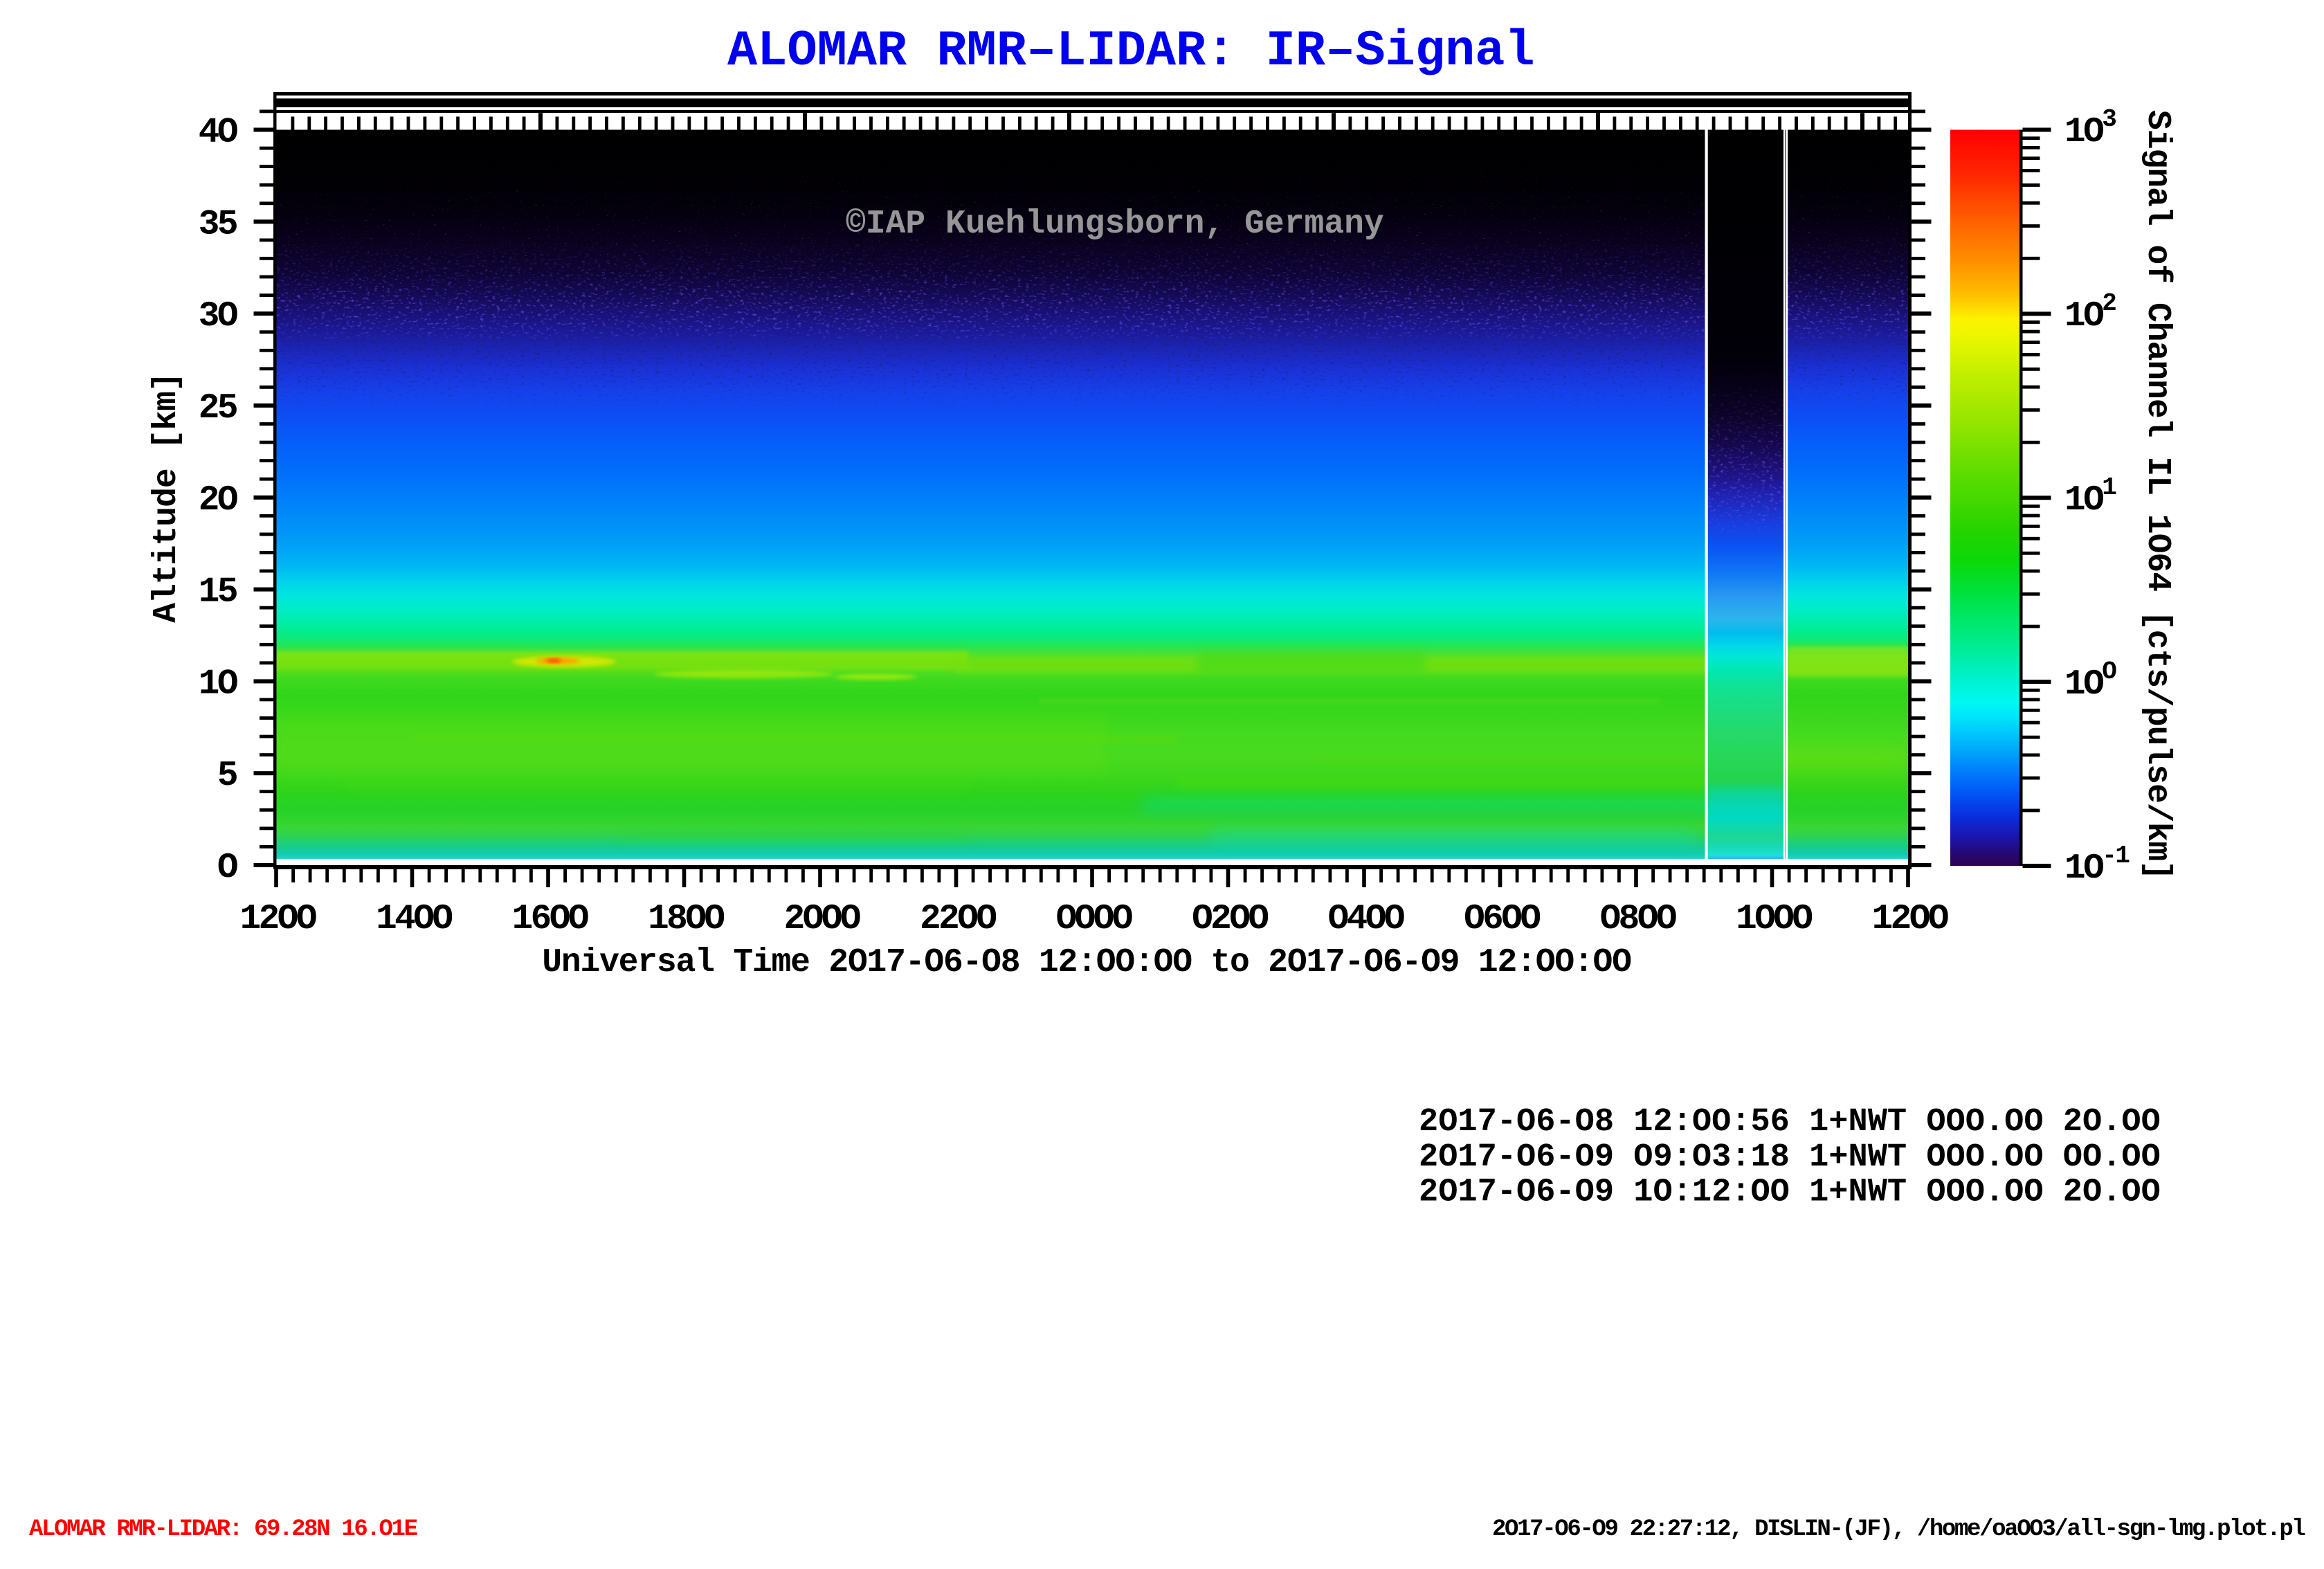  I want to click on svg-text: O6OO, so click(1502, 919).